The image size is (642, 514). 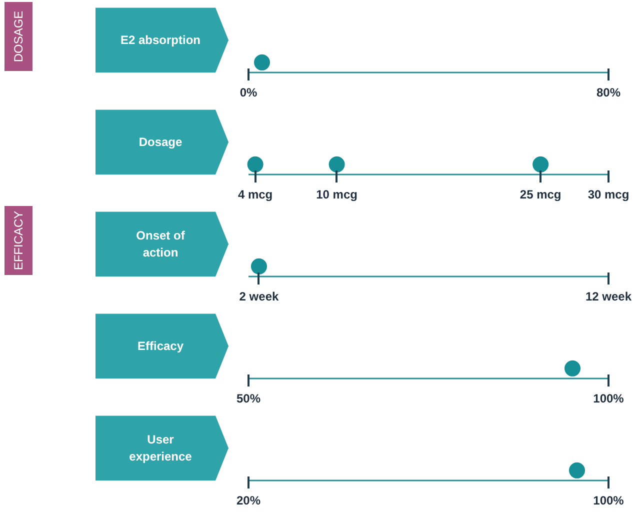 What do you see at coordinates (608, 93) in the screenshot?
I see `x-tick-label: 80%` at bounding box center [608, 93].